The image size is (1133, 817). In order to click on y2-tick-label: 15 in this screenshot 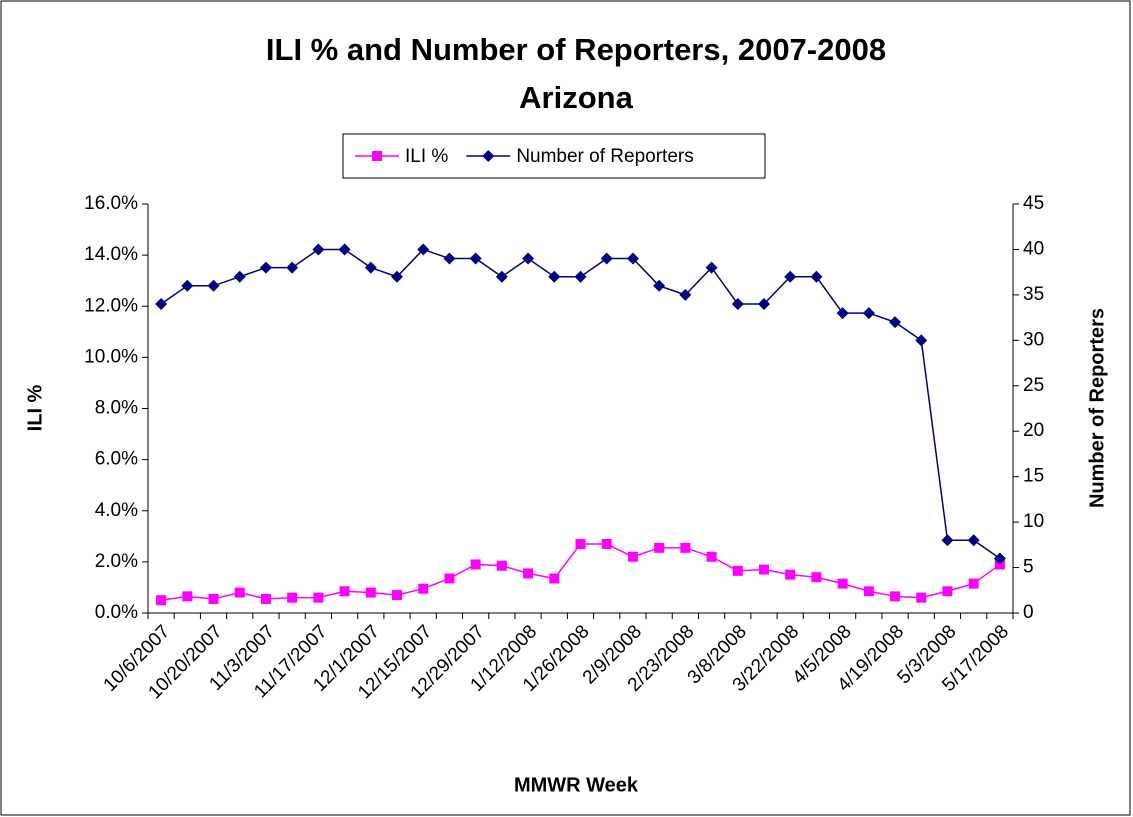, I will do `click(1033, 476)`.